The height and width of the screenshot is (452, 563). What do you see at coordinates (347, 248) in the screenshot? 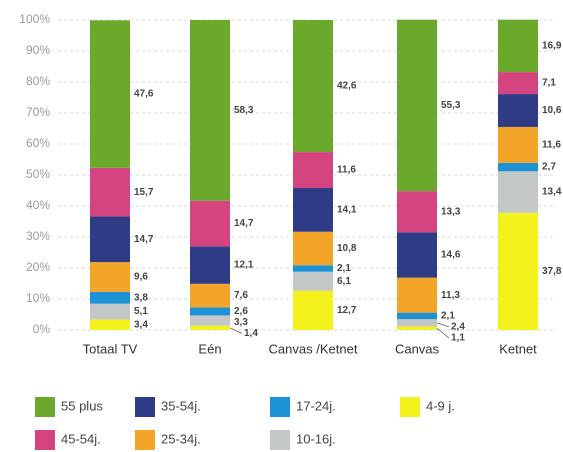
I see `data-label: 10,8` at bounding box center [347, 248].